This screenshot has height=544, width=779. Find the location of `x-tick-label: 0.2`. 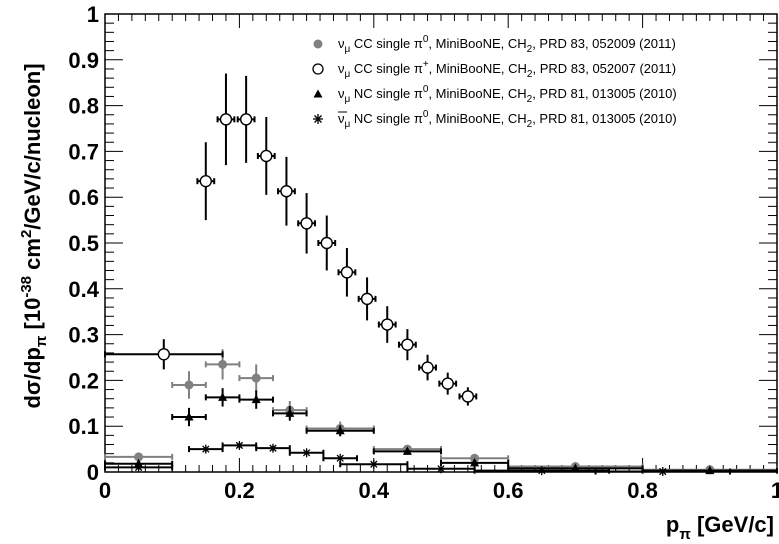

x-tick-label: 0.2 is located at coordinates (239, 490).